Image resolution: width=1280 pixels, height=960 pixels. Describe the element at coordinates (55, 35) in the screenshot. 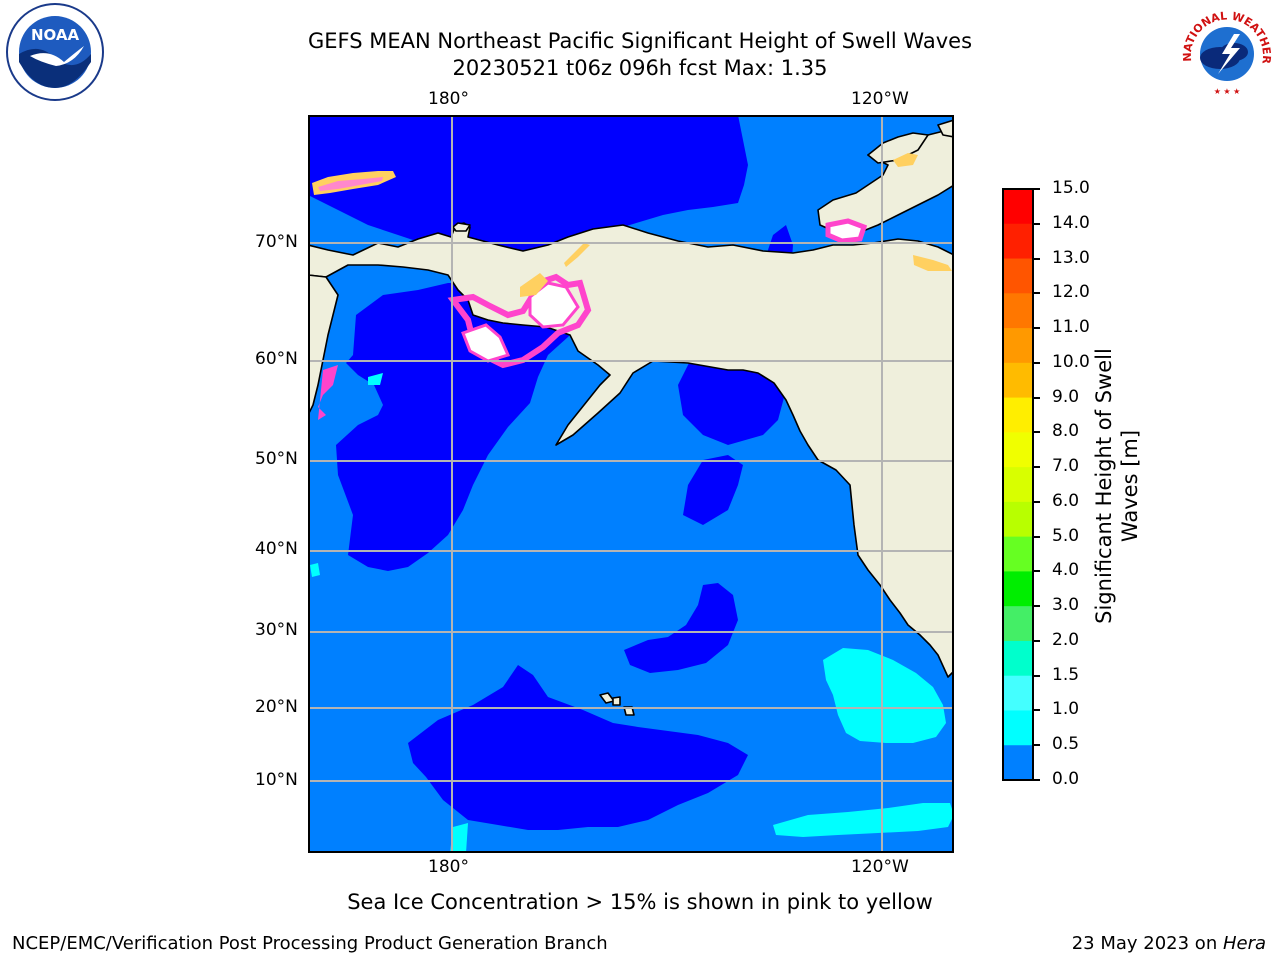

I see `noaa-logo-text: NOAA` at that location.